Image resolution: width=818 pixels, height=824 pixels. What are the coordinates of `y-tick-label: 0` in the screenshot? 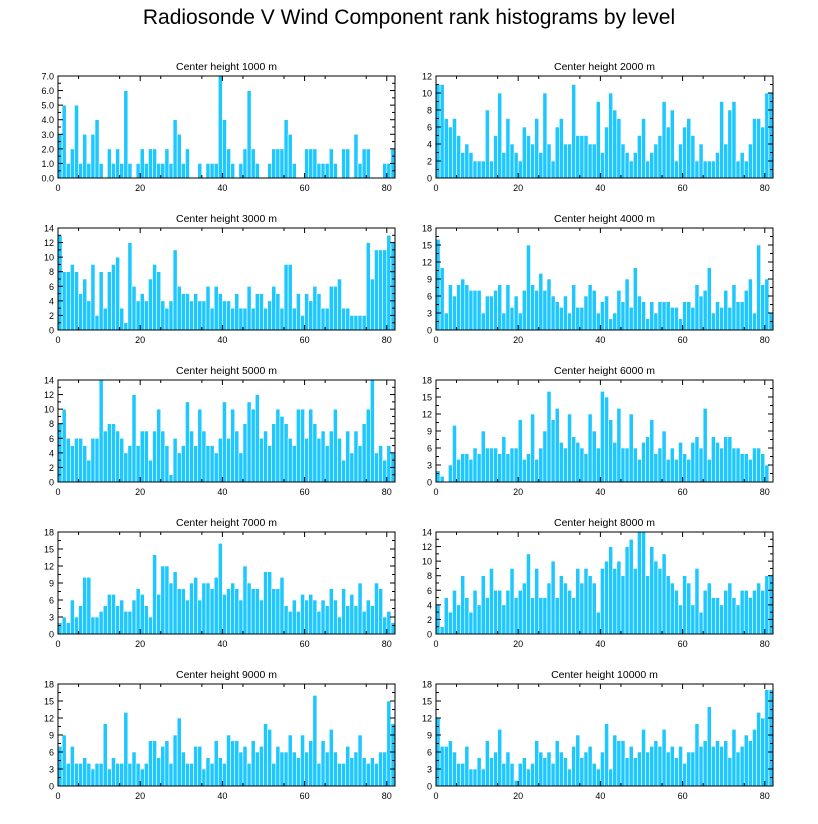 It's located at (429, 483).